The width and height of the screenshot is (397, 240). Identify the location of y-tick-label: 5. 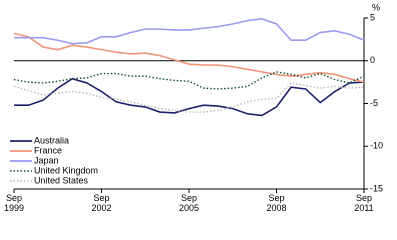
(372, 17).